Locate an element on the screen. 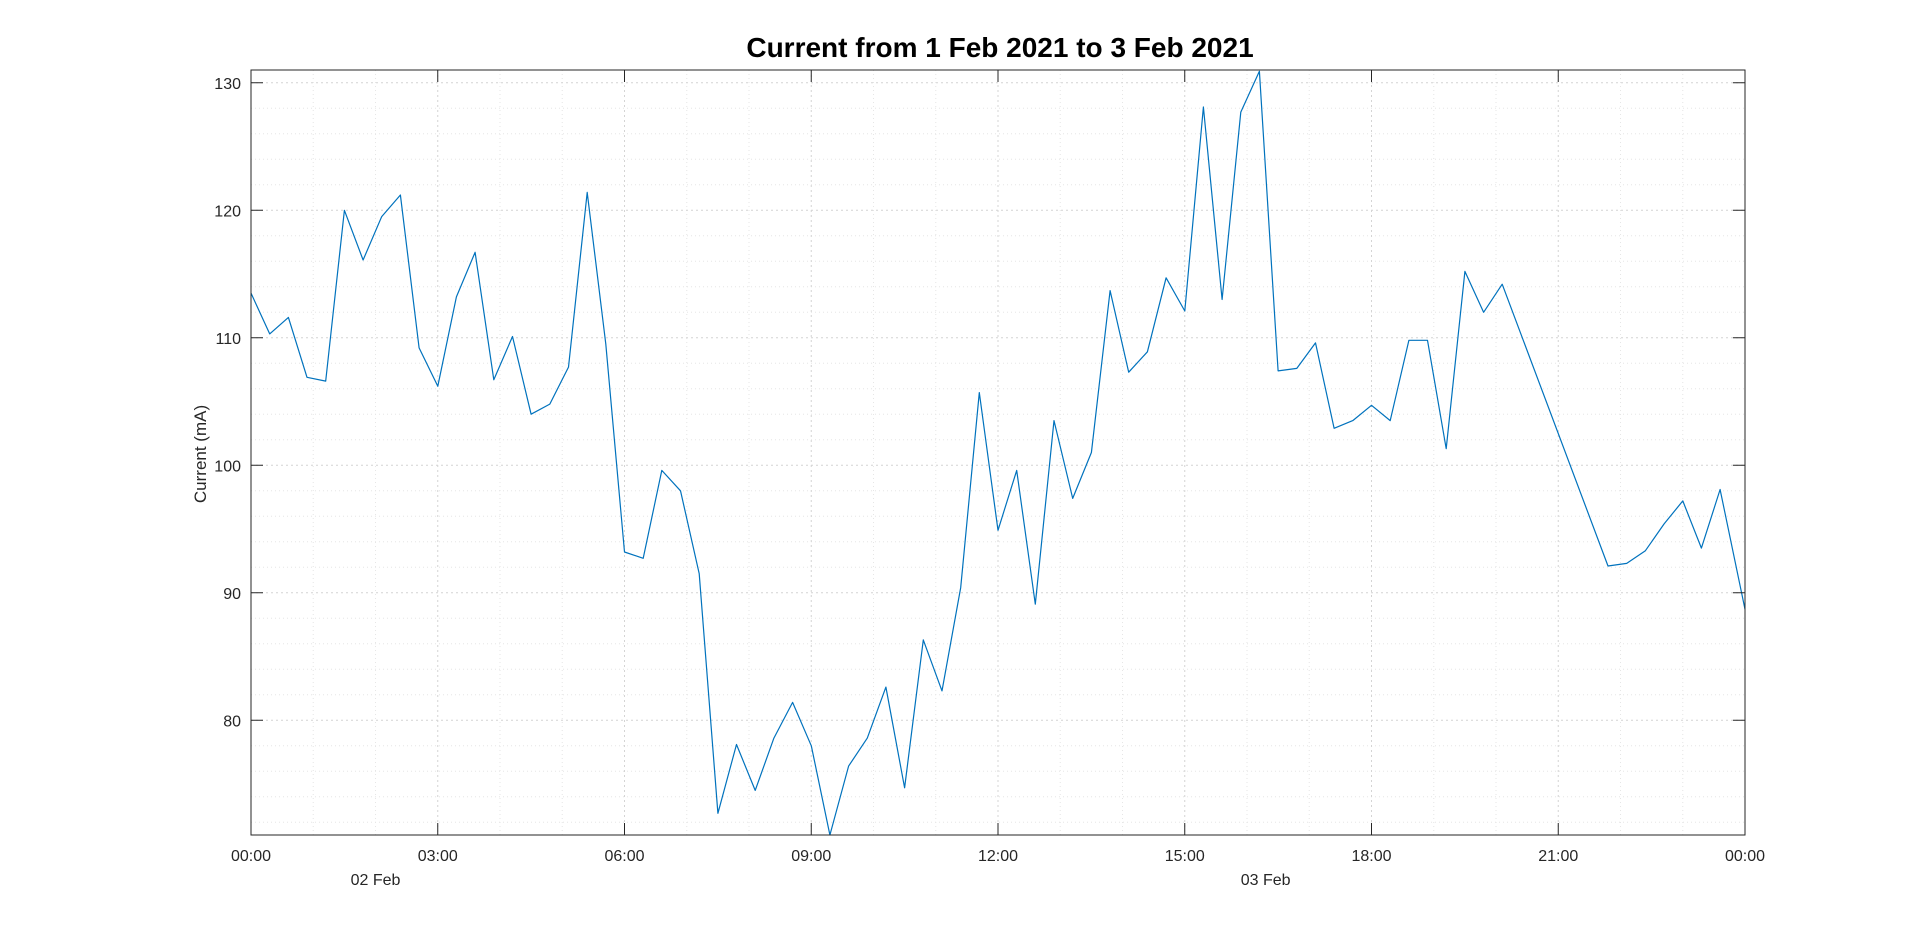 The image size is (1920, 936). y-tick-label: 130 is located at coordinates (227, 84).